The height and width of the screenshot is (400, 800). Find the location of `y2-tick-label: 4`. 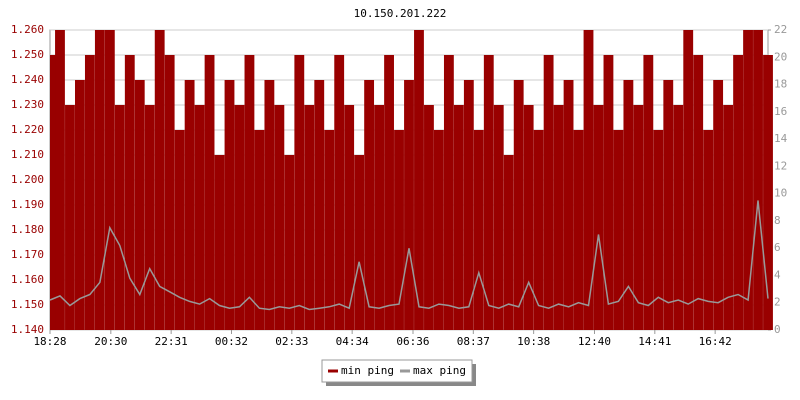

y2-tick-label: 4 is located at coordinates (777, 274).